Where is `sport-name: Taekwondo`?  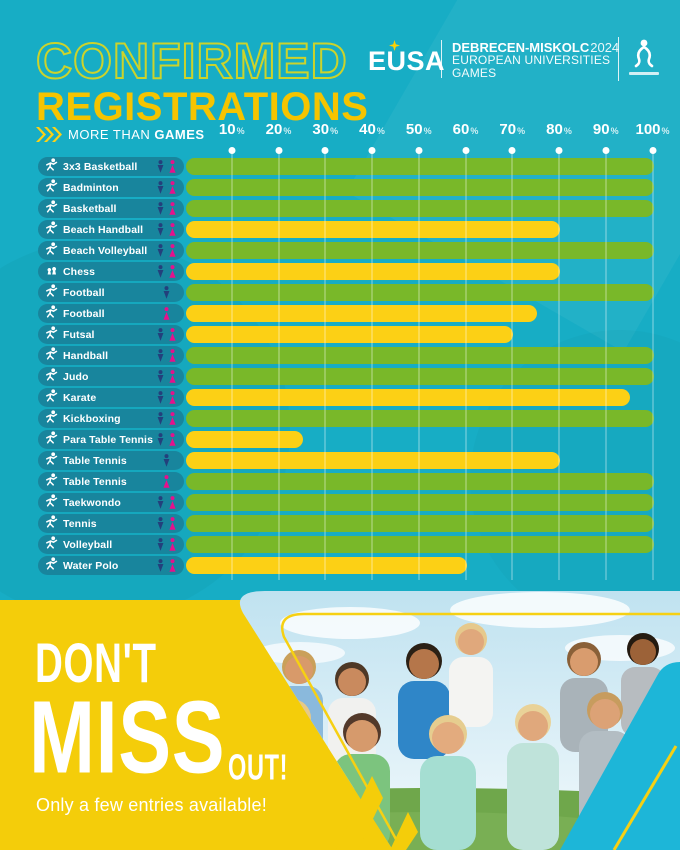 sport-name: Taekwondo is located at coordinates (92, 502).